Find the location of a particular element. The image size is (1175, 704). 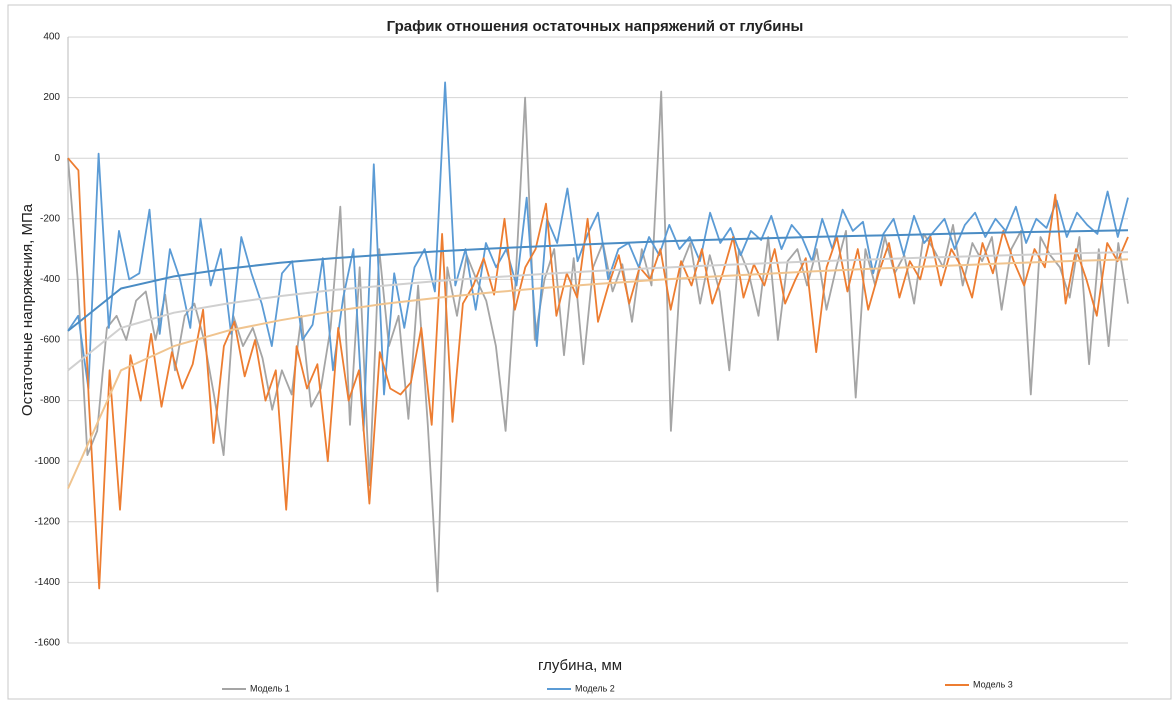

y-tick-label: 0 is located at coordinates (57, 158).